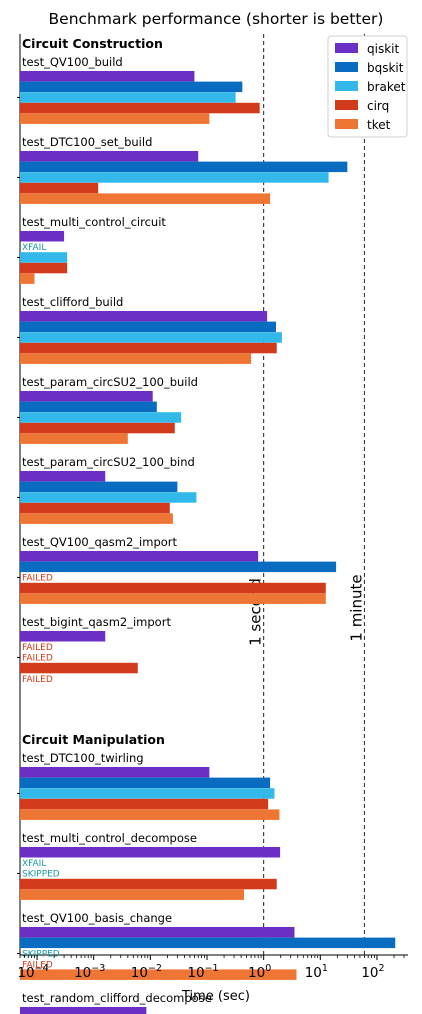 This screenshot has width=422, height=1014. Describe the element at coordinates (41, 955) in the screenshot. I see `status-skipped-test-qv100-basis-change-braket: SKIPPED` at that location.